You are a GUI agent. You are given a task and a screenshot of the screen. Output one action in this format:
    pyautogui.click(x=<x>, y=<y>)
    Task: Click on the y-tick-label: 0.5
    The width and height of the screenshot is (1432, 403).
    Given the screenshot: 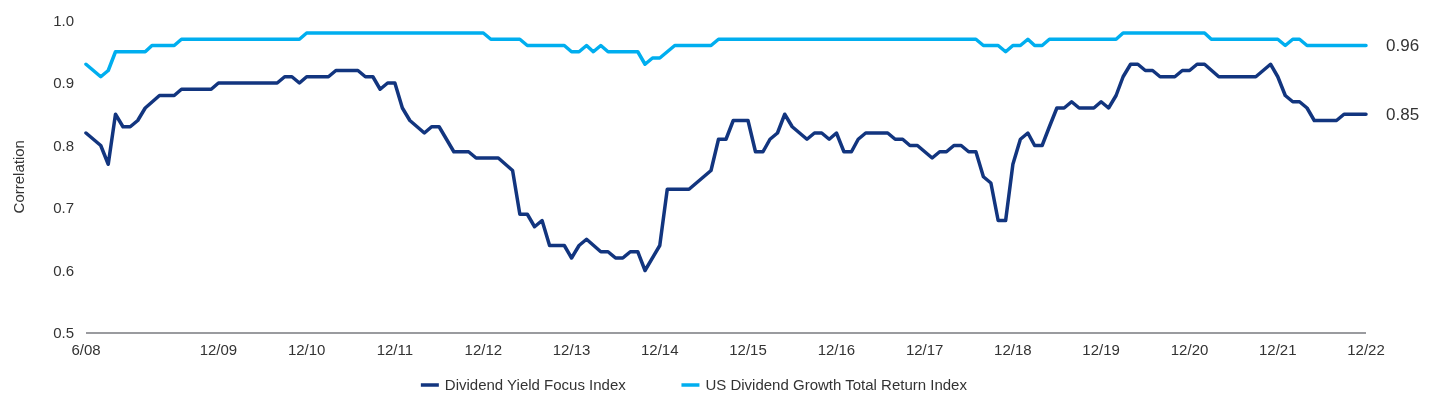 What is the action you would take?
    pyautogui.click(x=63, y=333)
    